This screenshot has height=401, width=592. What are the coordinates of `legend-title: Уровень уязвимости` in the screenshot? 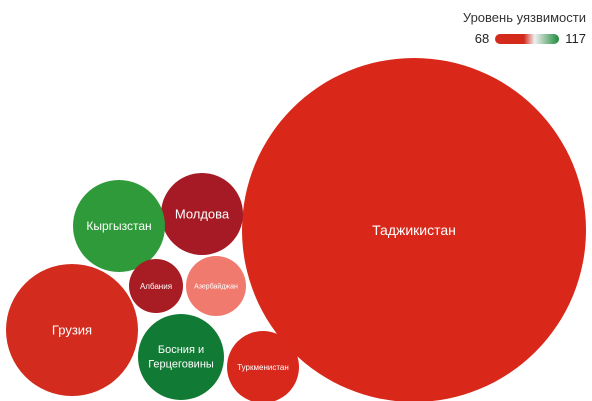 It's located at (524, 17).